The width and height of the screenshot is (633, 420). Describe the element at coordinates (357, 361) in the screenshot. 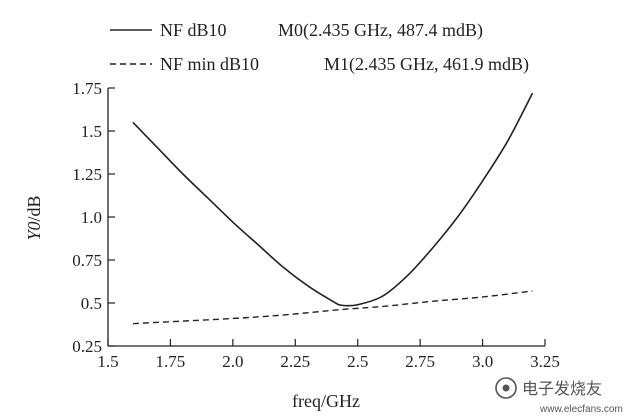

I see `x-tick-label: 2.5` at that location.